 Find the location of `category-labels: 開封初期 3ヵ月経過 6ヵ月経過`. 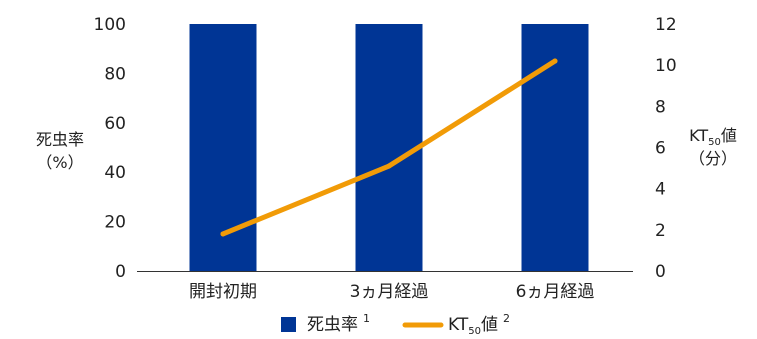

category-labels: 開封初期 3ヵ月経過 6ヵ月経過 is located at coordinates (391, 292).